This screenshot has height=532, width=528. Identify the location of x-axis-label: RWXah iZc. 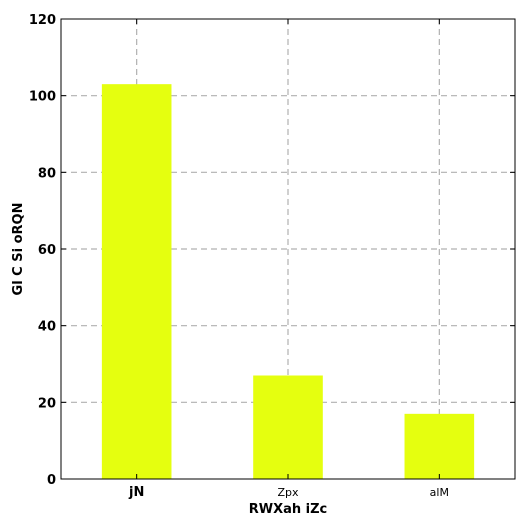
(288, 509).